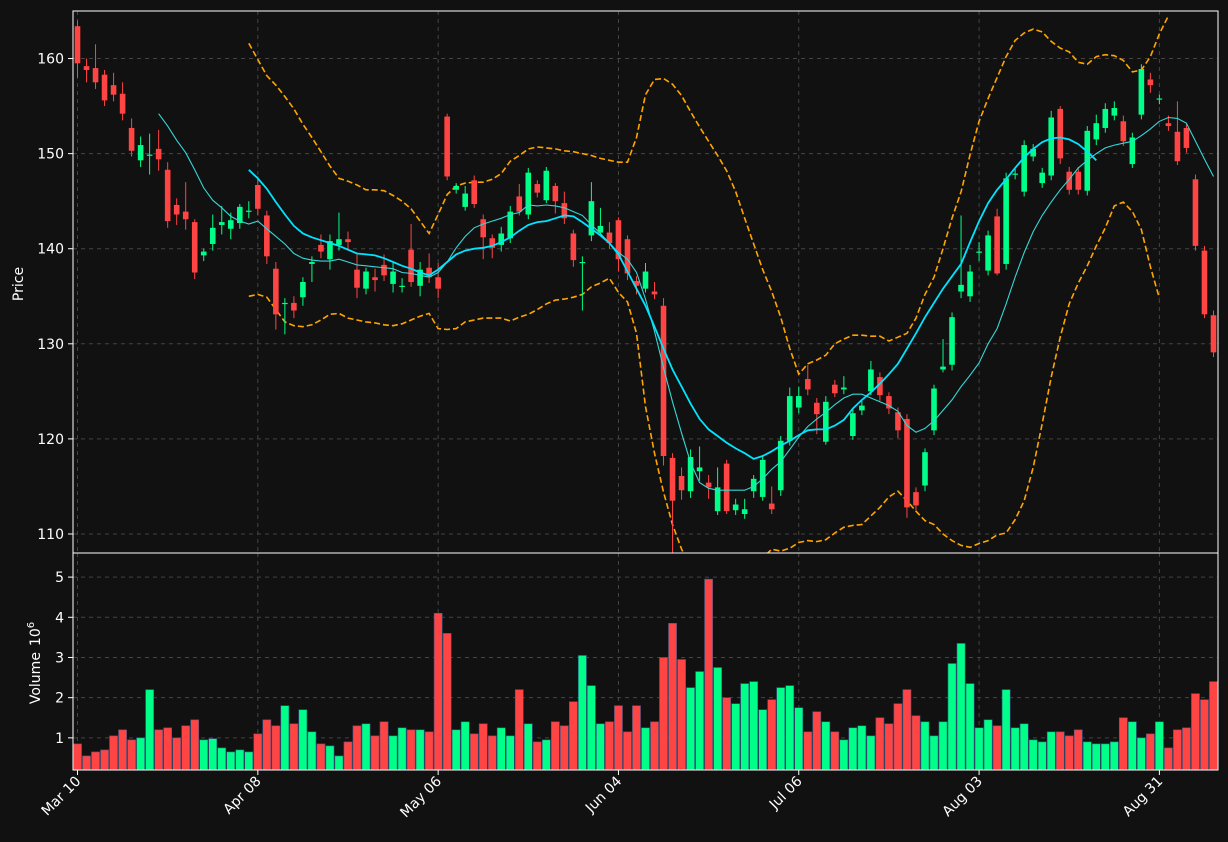  Describe the element at coordinates (36, 637) in the screenshot. I see `volume-label-exp: 10` at that location.